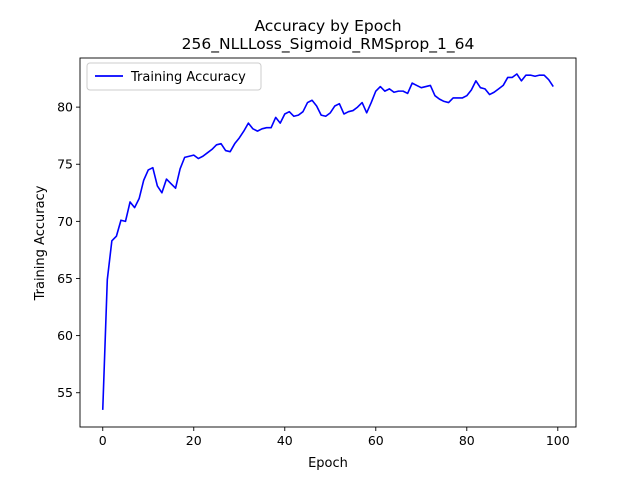 This screenshot has width=640, height=480. Describe the element at coordinates (65, 107) in the screenshot. I see `y-tick-label: 80` at that location.